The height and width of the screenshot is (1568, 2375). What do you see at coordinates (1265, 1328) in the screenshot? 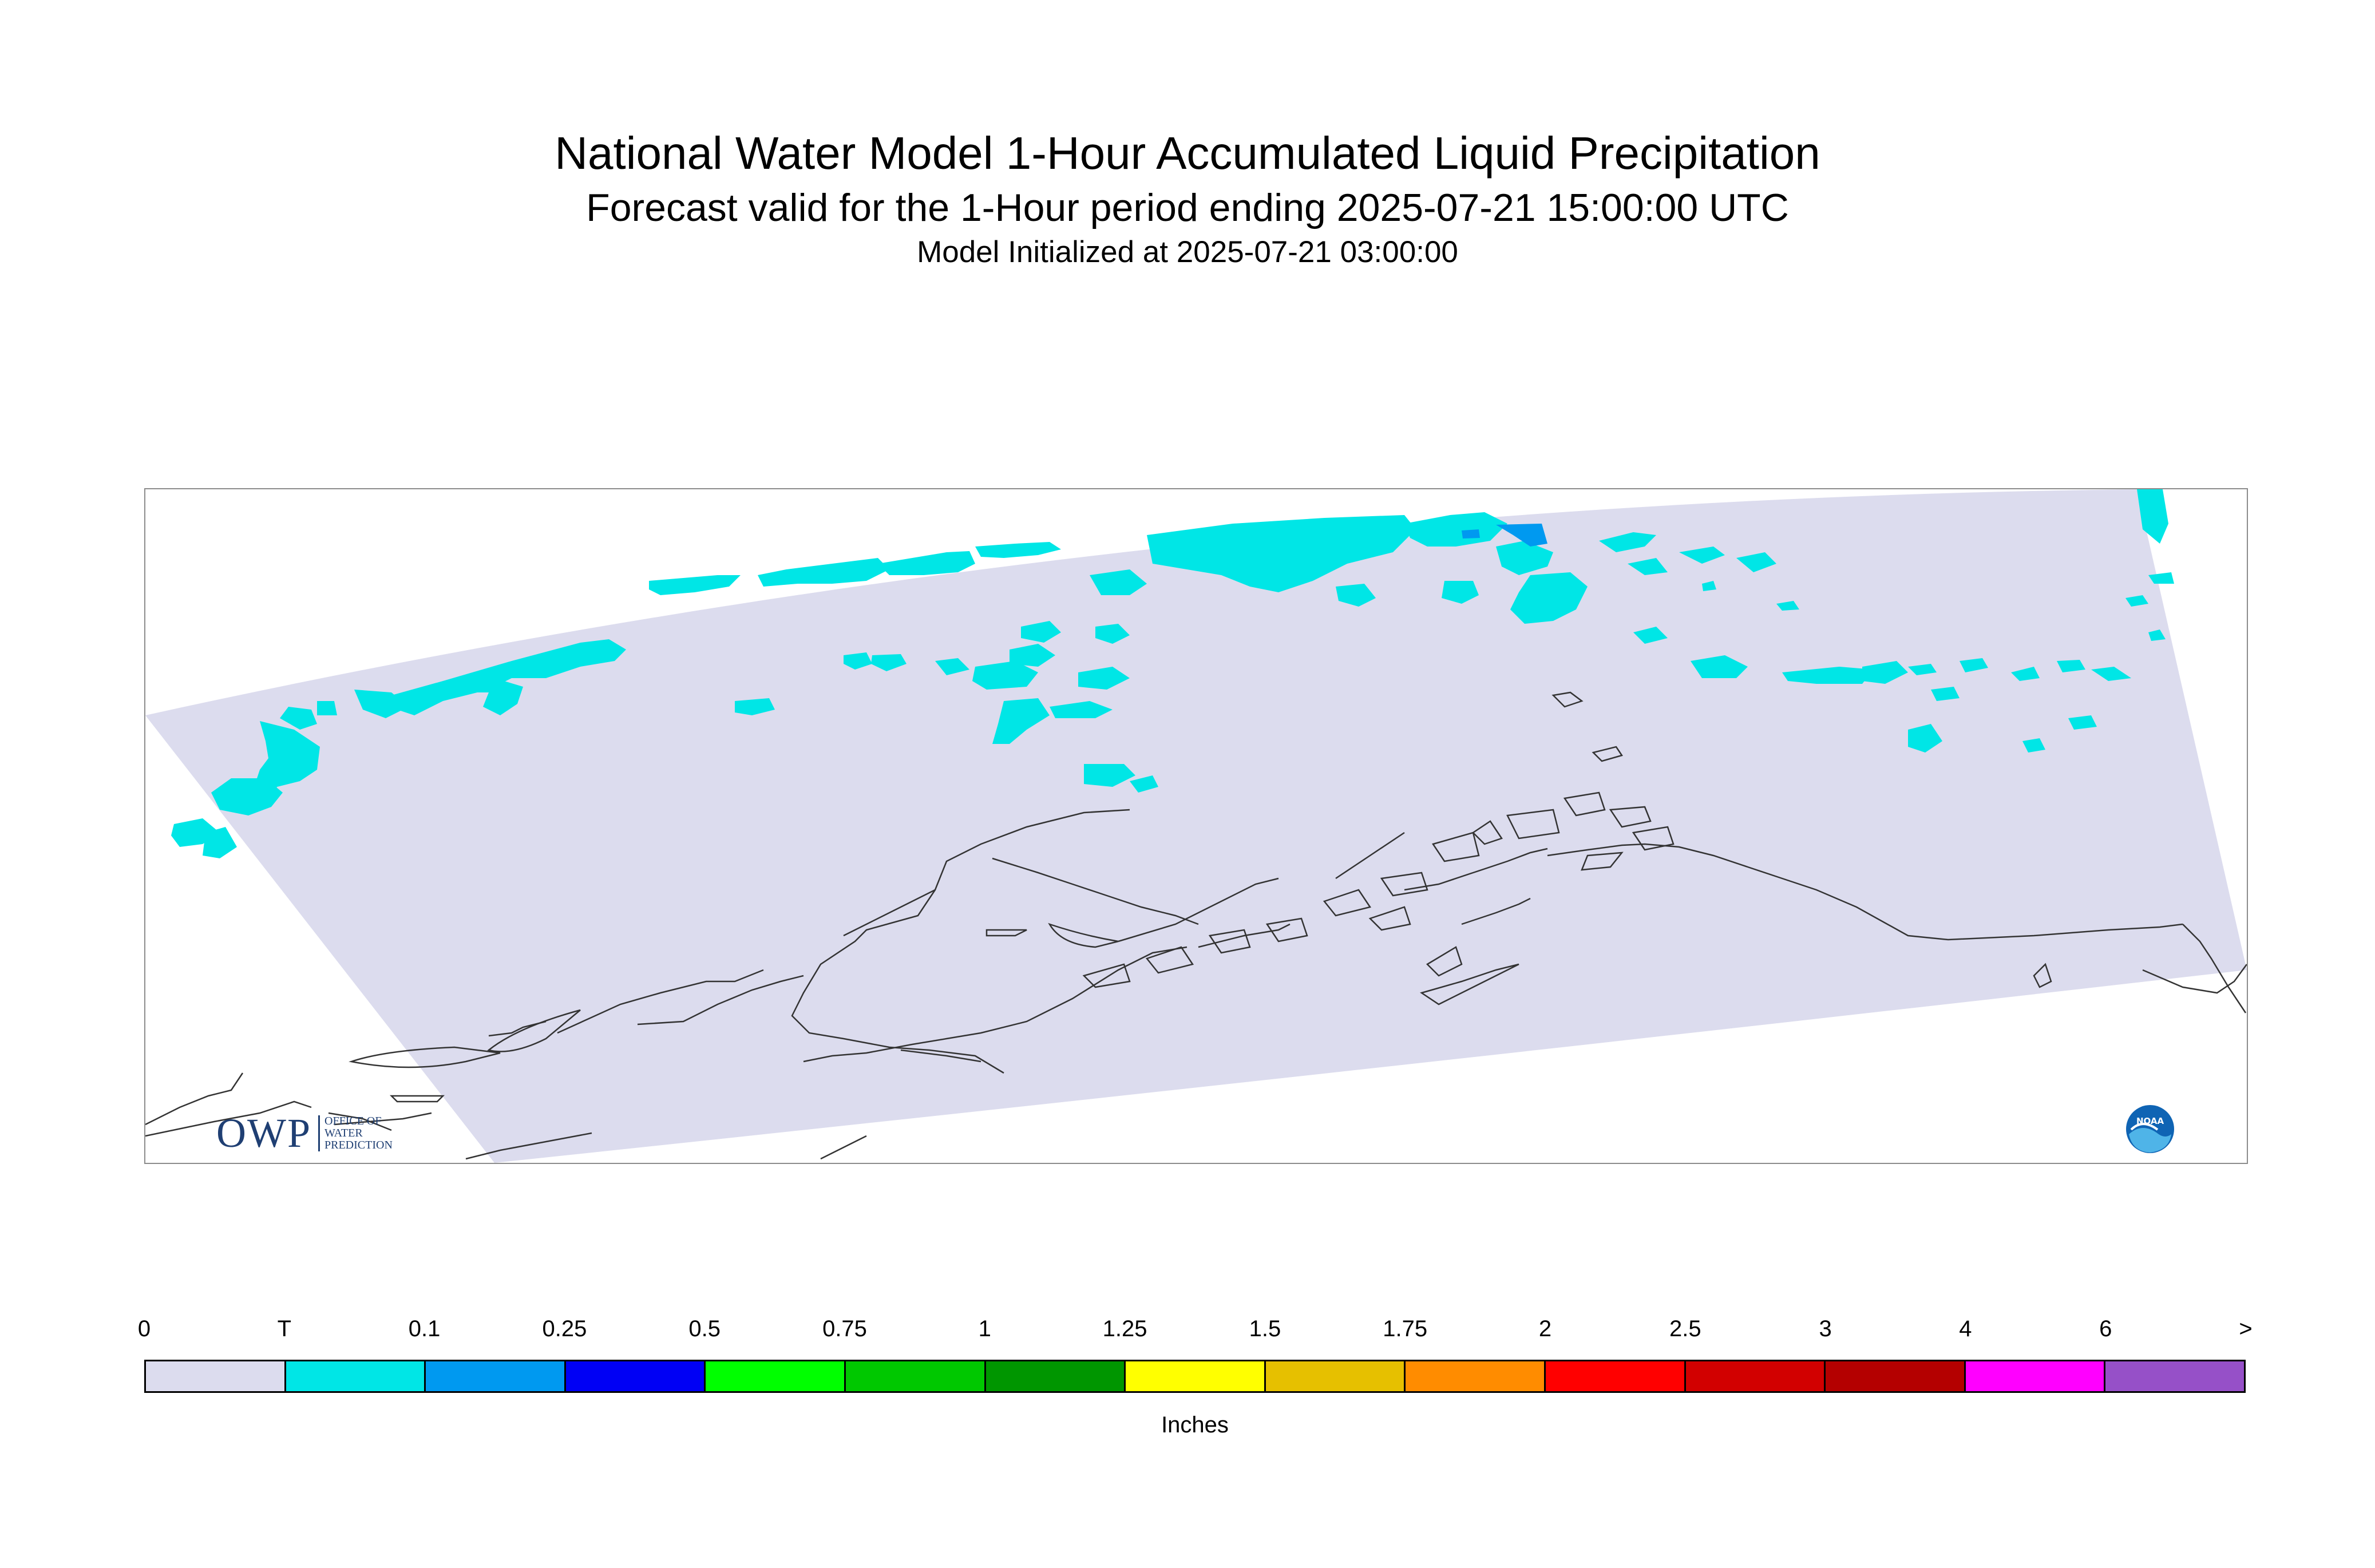
I see `legend-tick-label: 1.5` at bounding box center [1265, 1328].